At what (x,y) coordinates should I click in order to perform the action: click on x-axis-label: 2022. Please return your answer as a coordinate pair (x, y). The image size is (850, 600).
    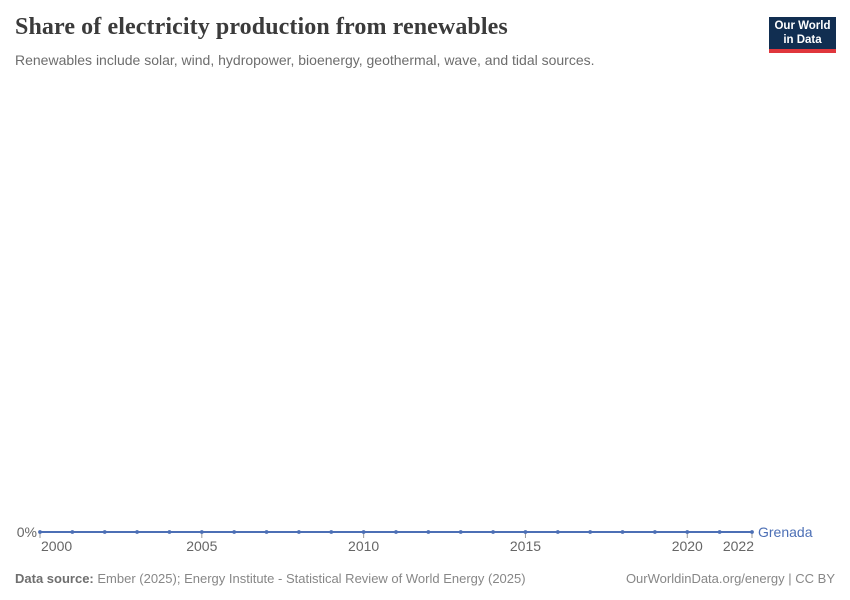
    Looking at the image, I should click on (738, 546).